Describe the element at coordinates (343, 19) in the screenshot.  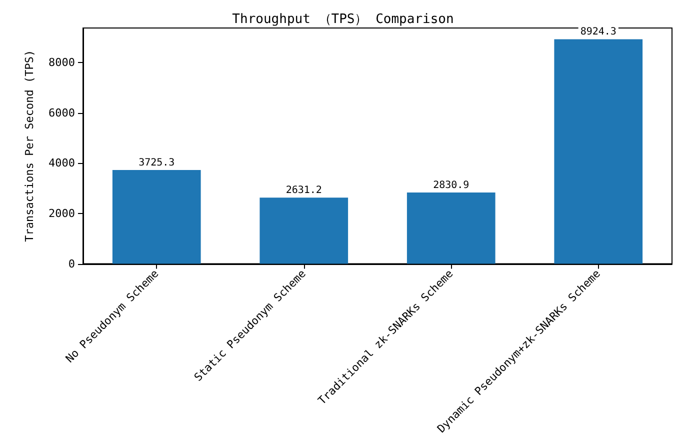
I see `chart-title: Throughput （TPS） Comparison` at that location.